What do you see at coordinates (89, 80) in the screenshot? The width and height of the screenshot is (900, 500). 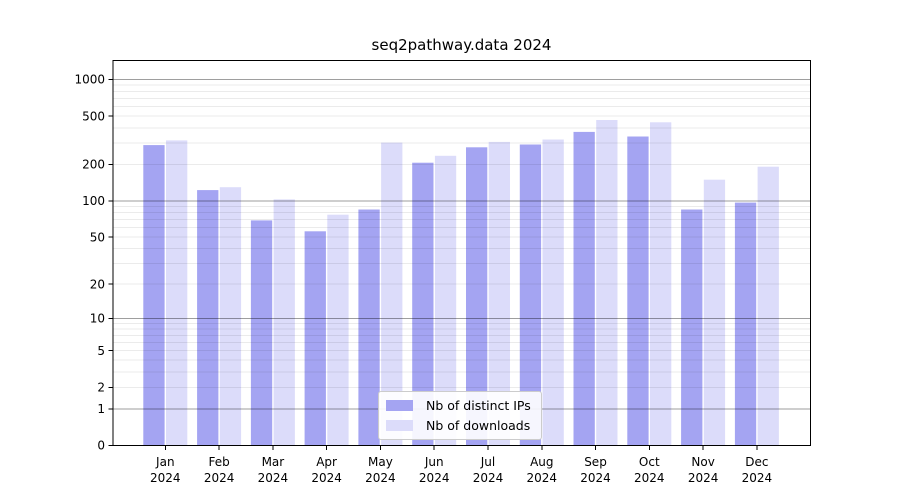 I see `y-tick-label: 1000` at bounding box center [89, 80].